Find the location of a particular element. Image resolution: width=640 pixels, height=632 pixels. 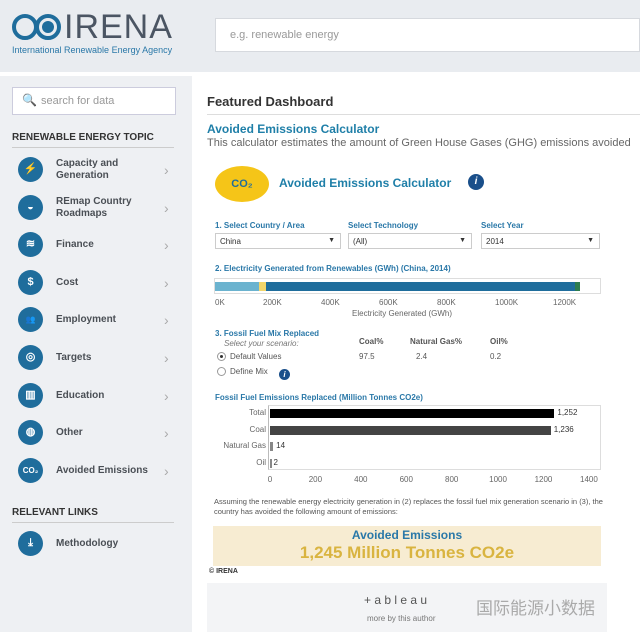

page-title: Featured Dashboard is located at coordinates (270, 101).